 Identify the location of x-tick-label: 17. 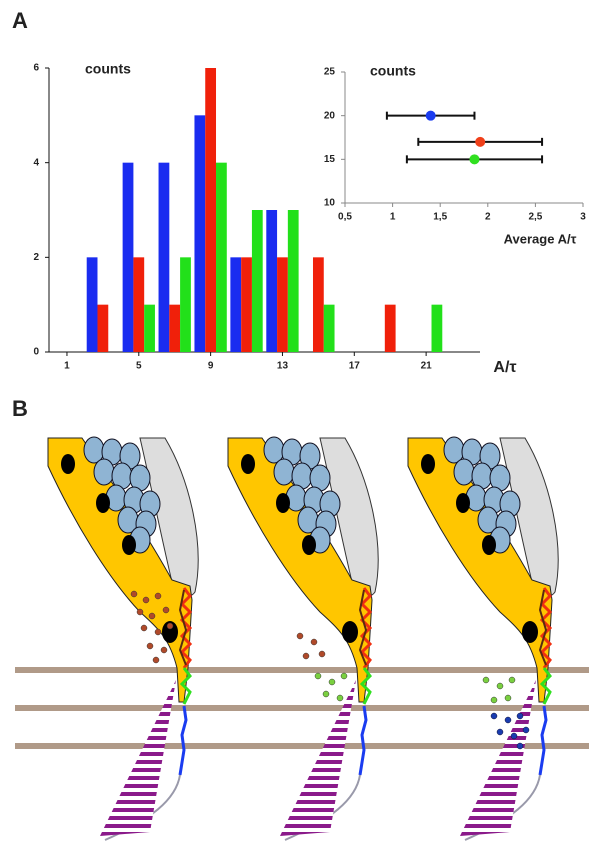
(355, 366).